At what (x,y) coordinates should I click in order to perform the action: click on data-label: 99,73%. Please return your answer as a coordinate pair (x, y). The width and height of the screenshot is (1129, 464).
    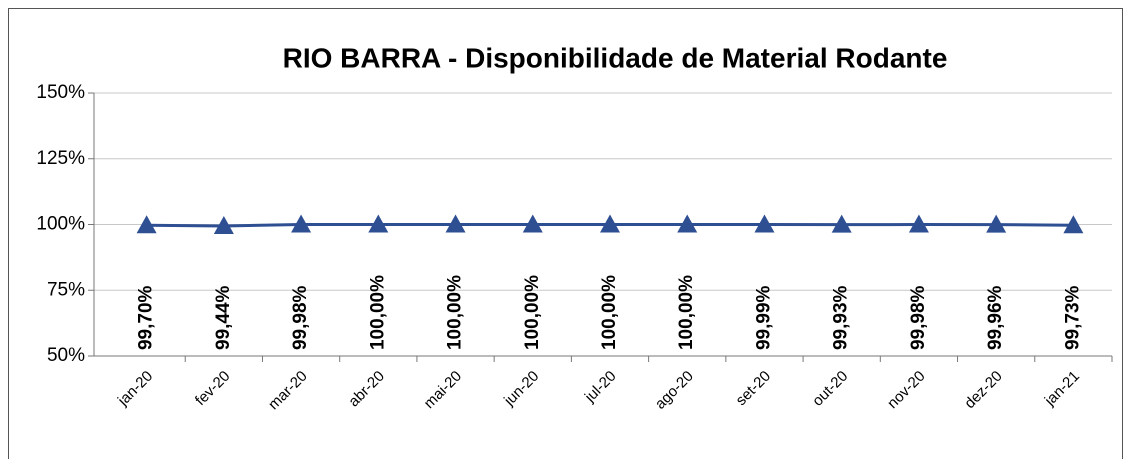
    Looking at the image, I should click on (1072, 317).